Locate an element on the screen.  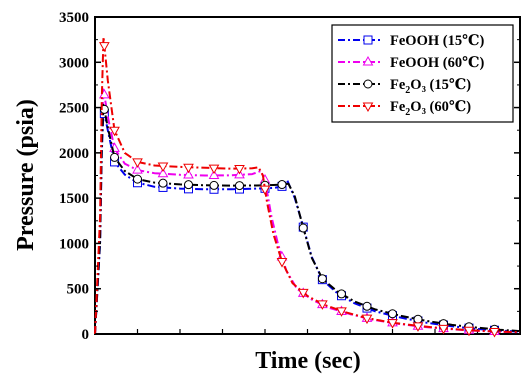
legend-item: FeOOH (60℃) is located at coordinates (411, 63).